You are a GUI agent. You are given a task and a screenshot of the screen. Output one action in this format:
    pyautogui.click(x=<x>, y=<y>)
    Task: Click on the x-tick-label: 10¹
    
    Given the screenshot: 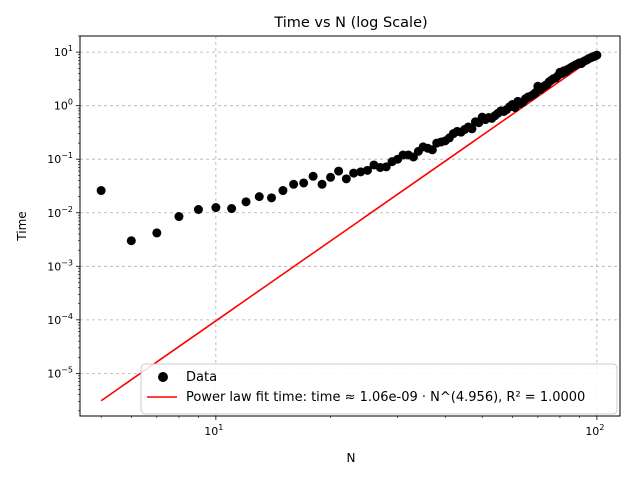 What is the action you would take?
    pyautogui.click(x=213, y=430)
    